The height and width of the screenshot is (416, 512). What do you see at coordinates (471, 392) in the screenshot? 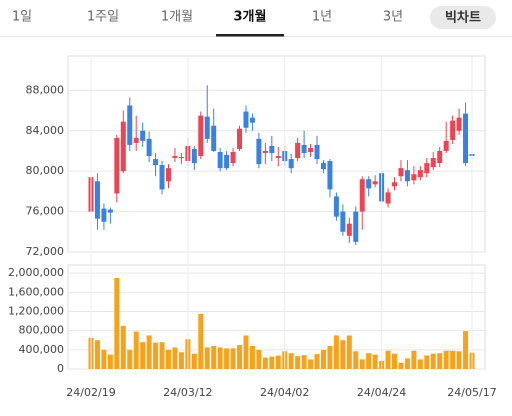
I see `x-tick-label: 24/05/17` at bounding box center [471, 392].